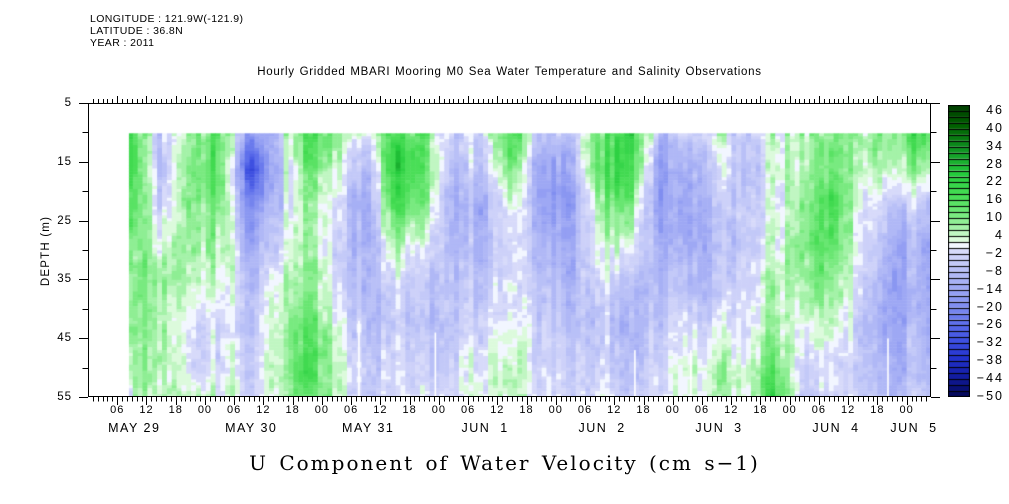 The height and width of the screenshot is (504, 1009). What do you see at coordinates (134, 428) in the screenshot?
I see `x-date-label: MAY 29` at bounding box center [134, 428].